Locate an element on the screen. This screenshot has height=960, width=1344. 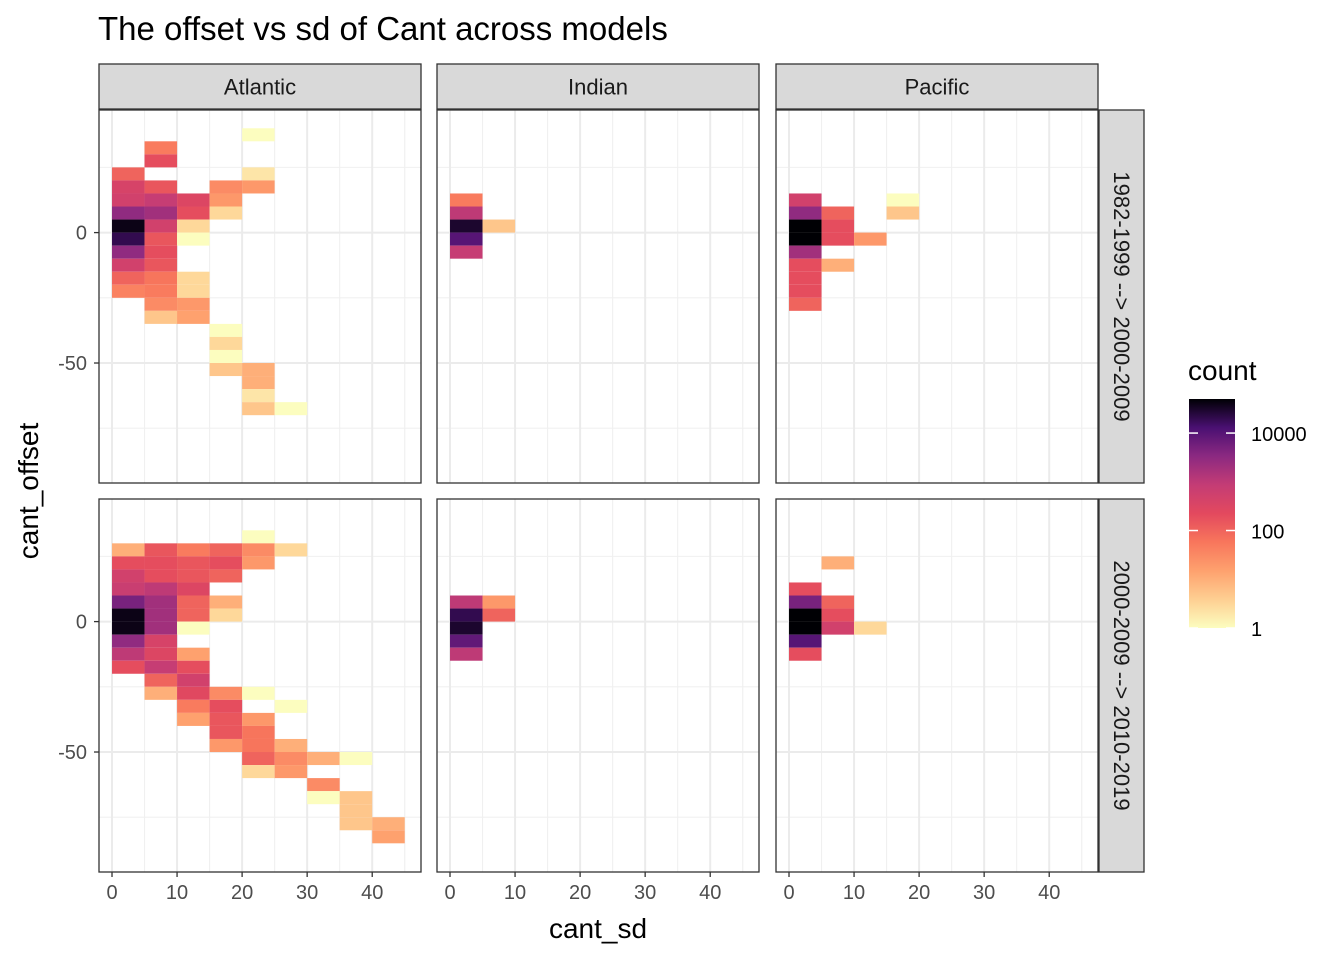
x-tick-label: 40 is located at coordinates (710, 893).